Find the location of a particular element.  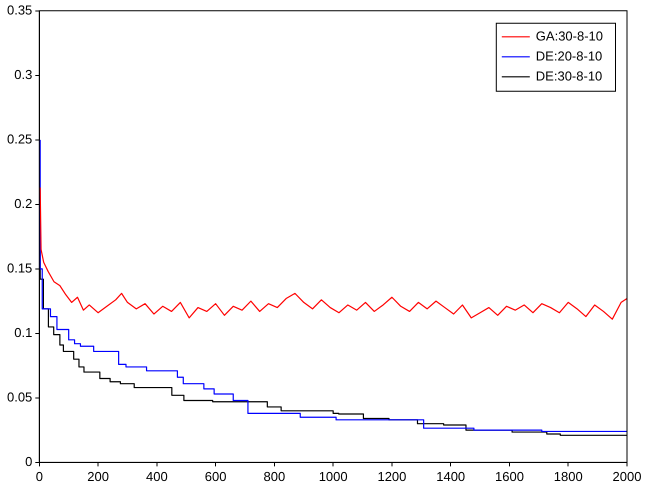

y-tick-label: 0 is located at coordinates (28, 461).